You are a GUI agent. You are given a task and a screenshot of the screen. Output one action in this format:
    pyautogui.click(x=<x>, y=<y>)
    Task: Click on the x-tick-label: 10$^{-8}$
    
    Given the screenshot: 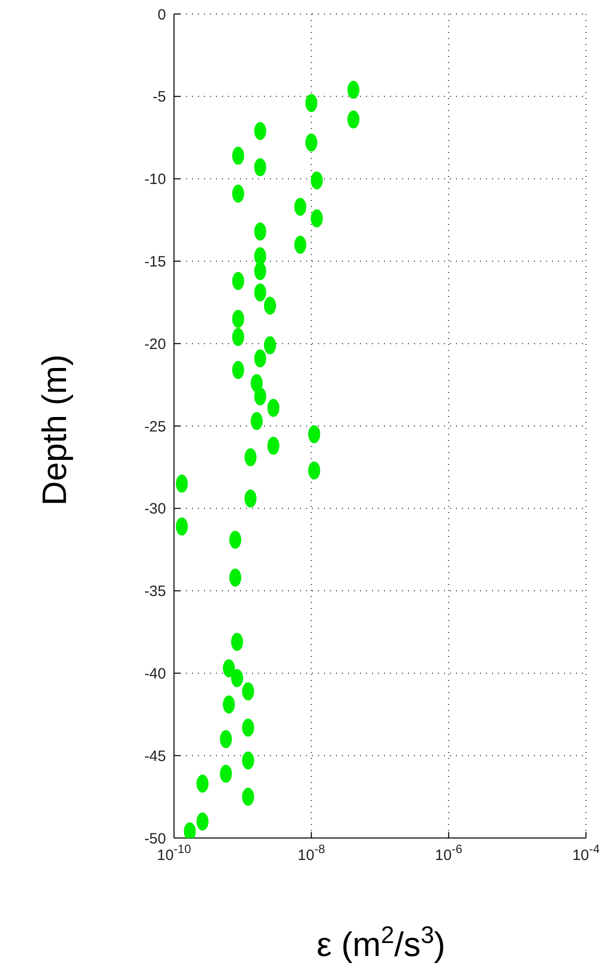 What is the action you would take?
    pyautogui.click(x=312, y=853)
    